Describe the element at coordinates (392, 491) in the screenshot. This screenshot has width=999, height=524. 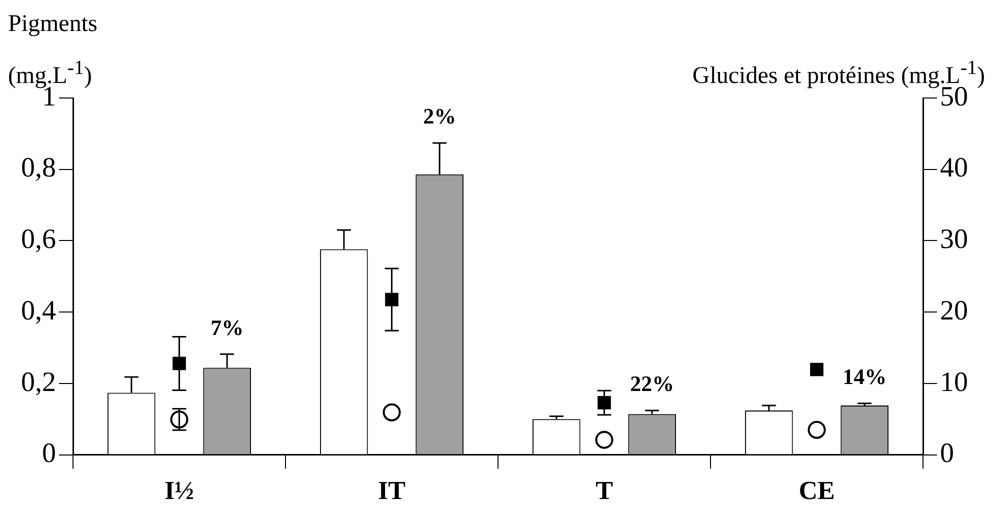
I see `x-tick-label: IT` at that location.